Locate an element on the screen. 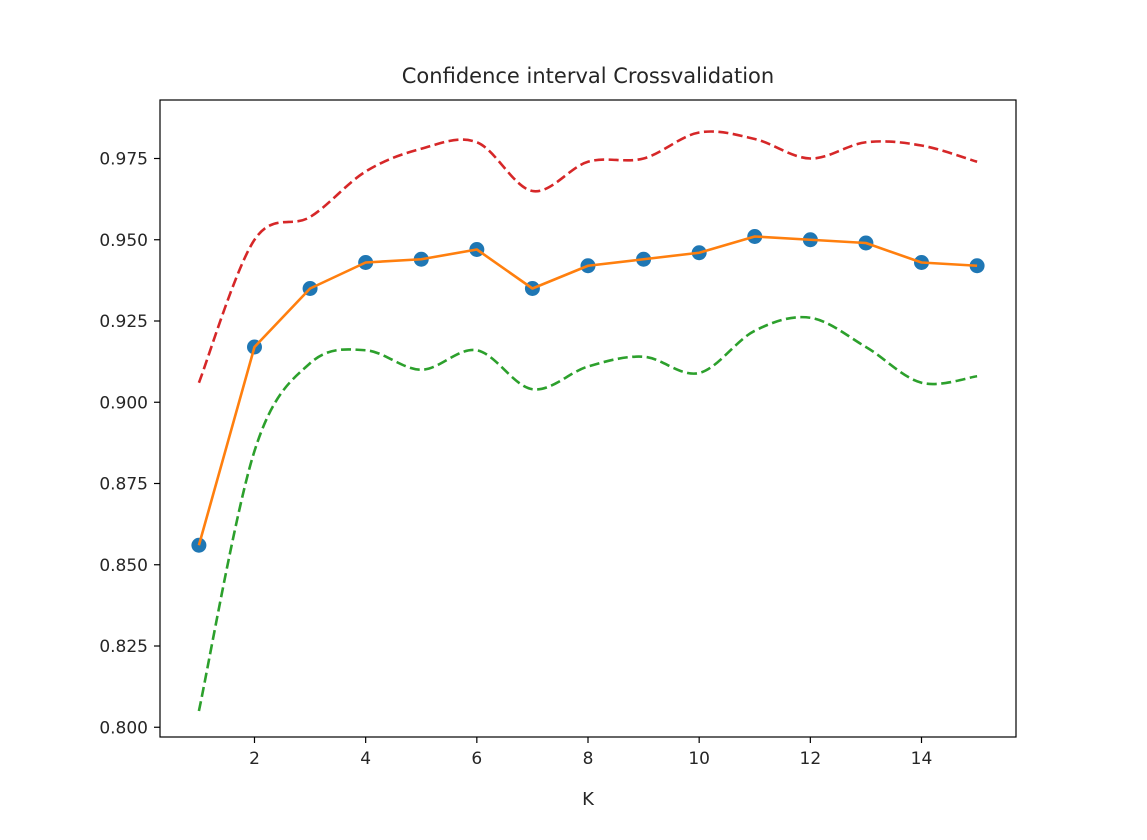 The image size is (1147, 840). x-tick-label-8: 8 is located at coordinates (588, 759).